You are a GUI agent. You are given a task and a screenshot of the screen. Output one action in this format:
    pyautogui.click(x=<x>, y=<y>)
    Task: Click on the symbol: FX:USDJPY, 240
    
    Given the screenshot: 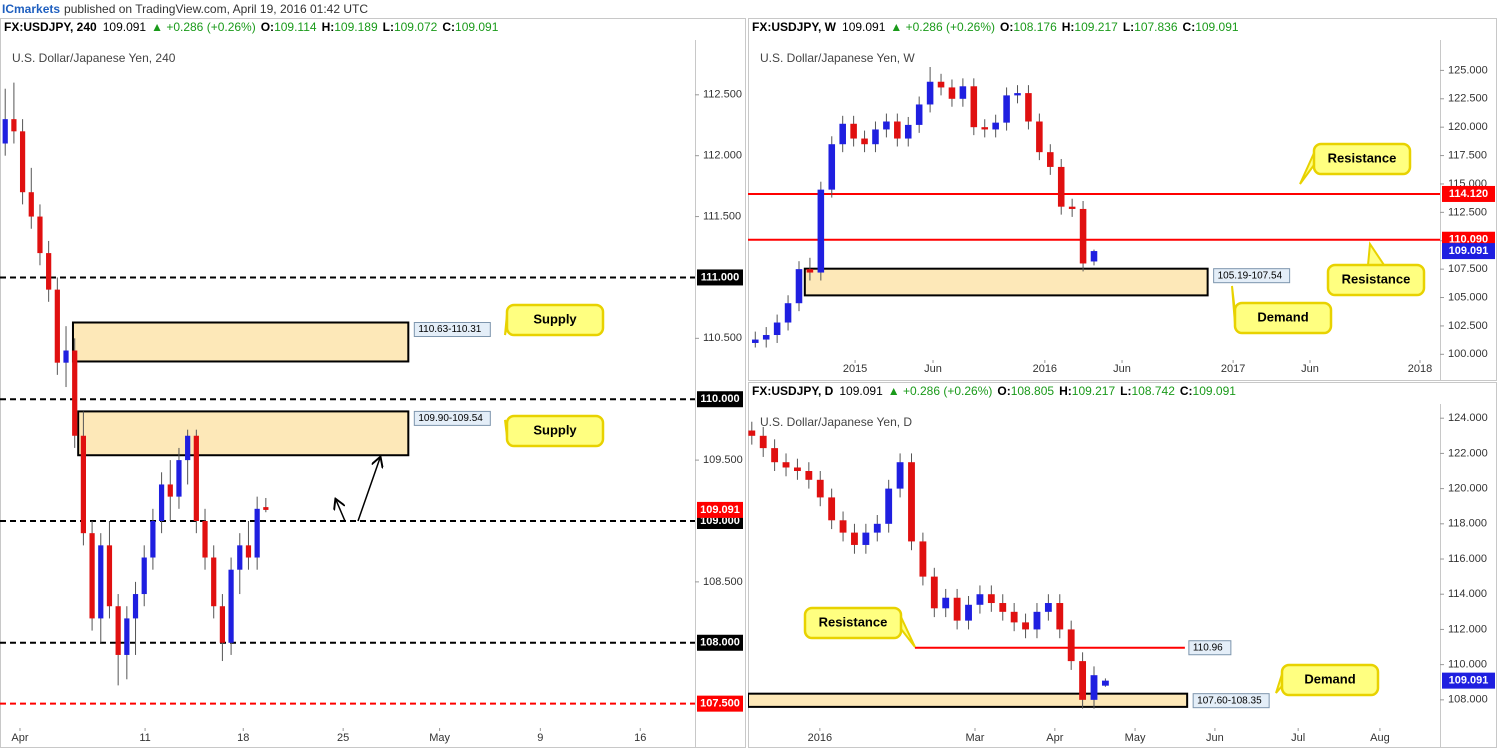 What is the action you would take?
    pyautogui.click(x=50, y=27)
    